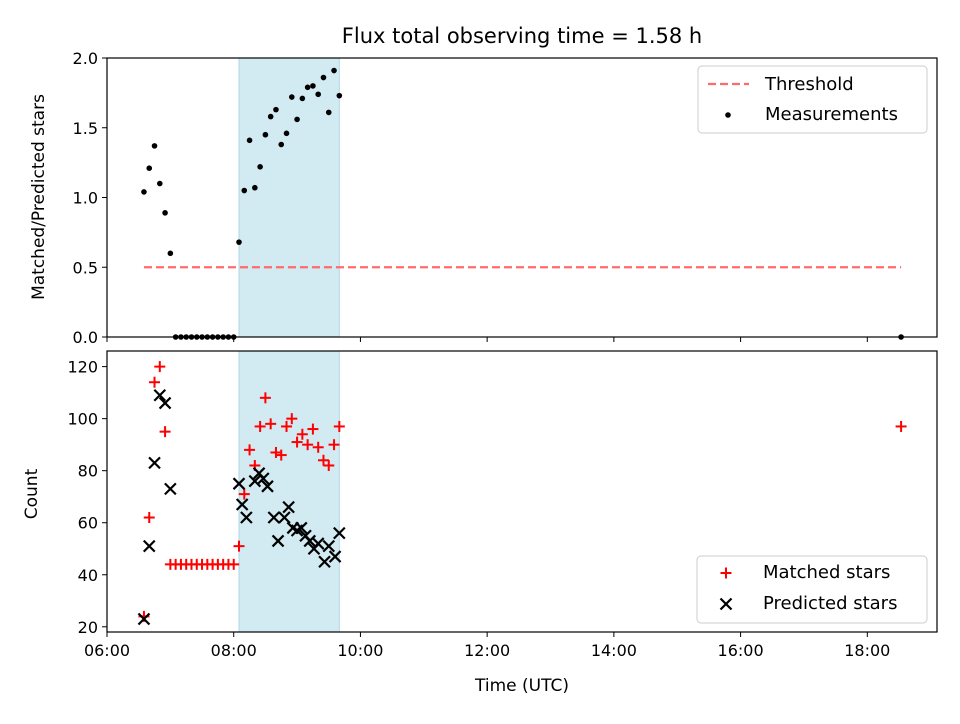  What do you see at coordinates (32, 493) in the screenshot?
I see `bottom-y-axis-label: Count` at bounding box center [32, 493].